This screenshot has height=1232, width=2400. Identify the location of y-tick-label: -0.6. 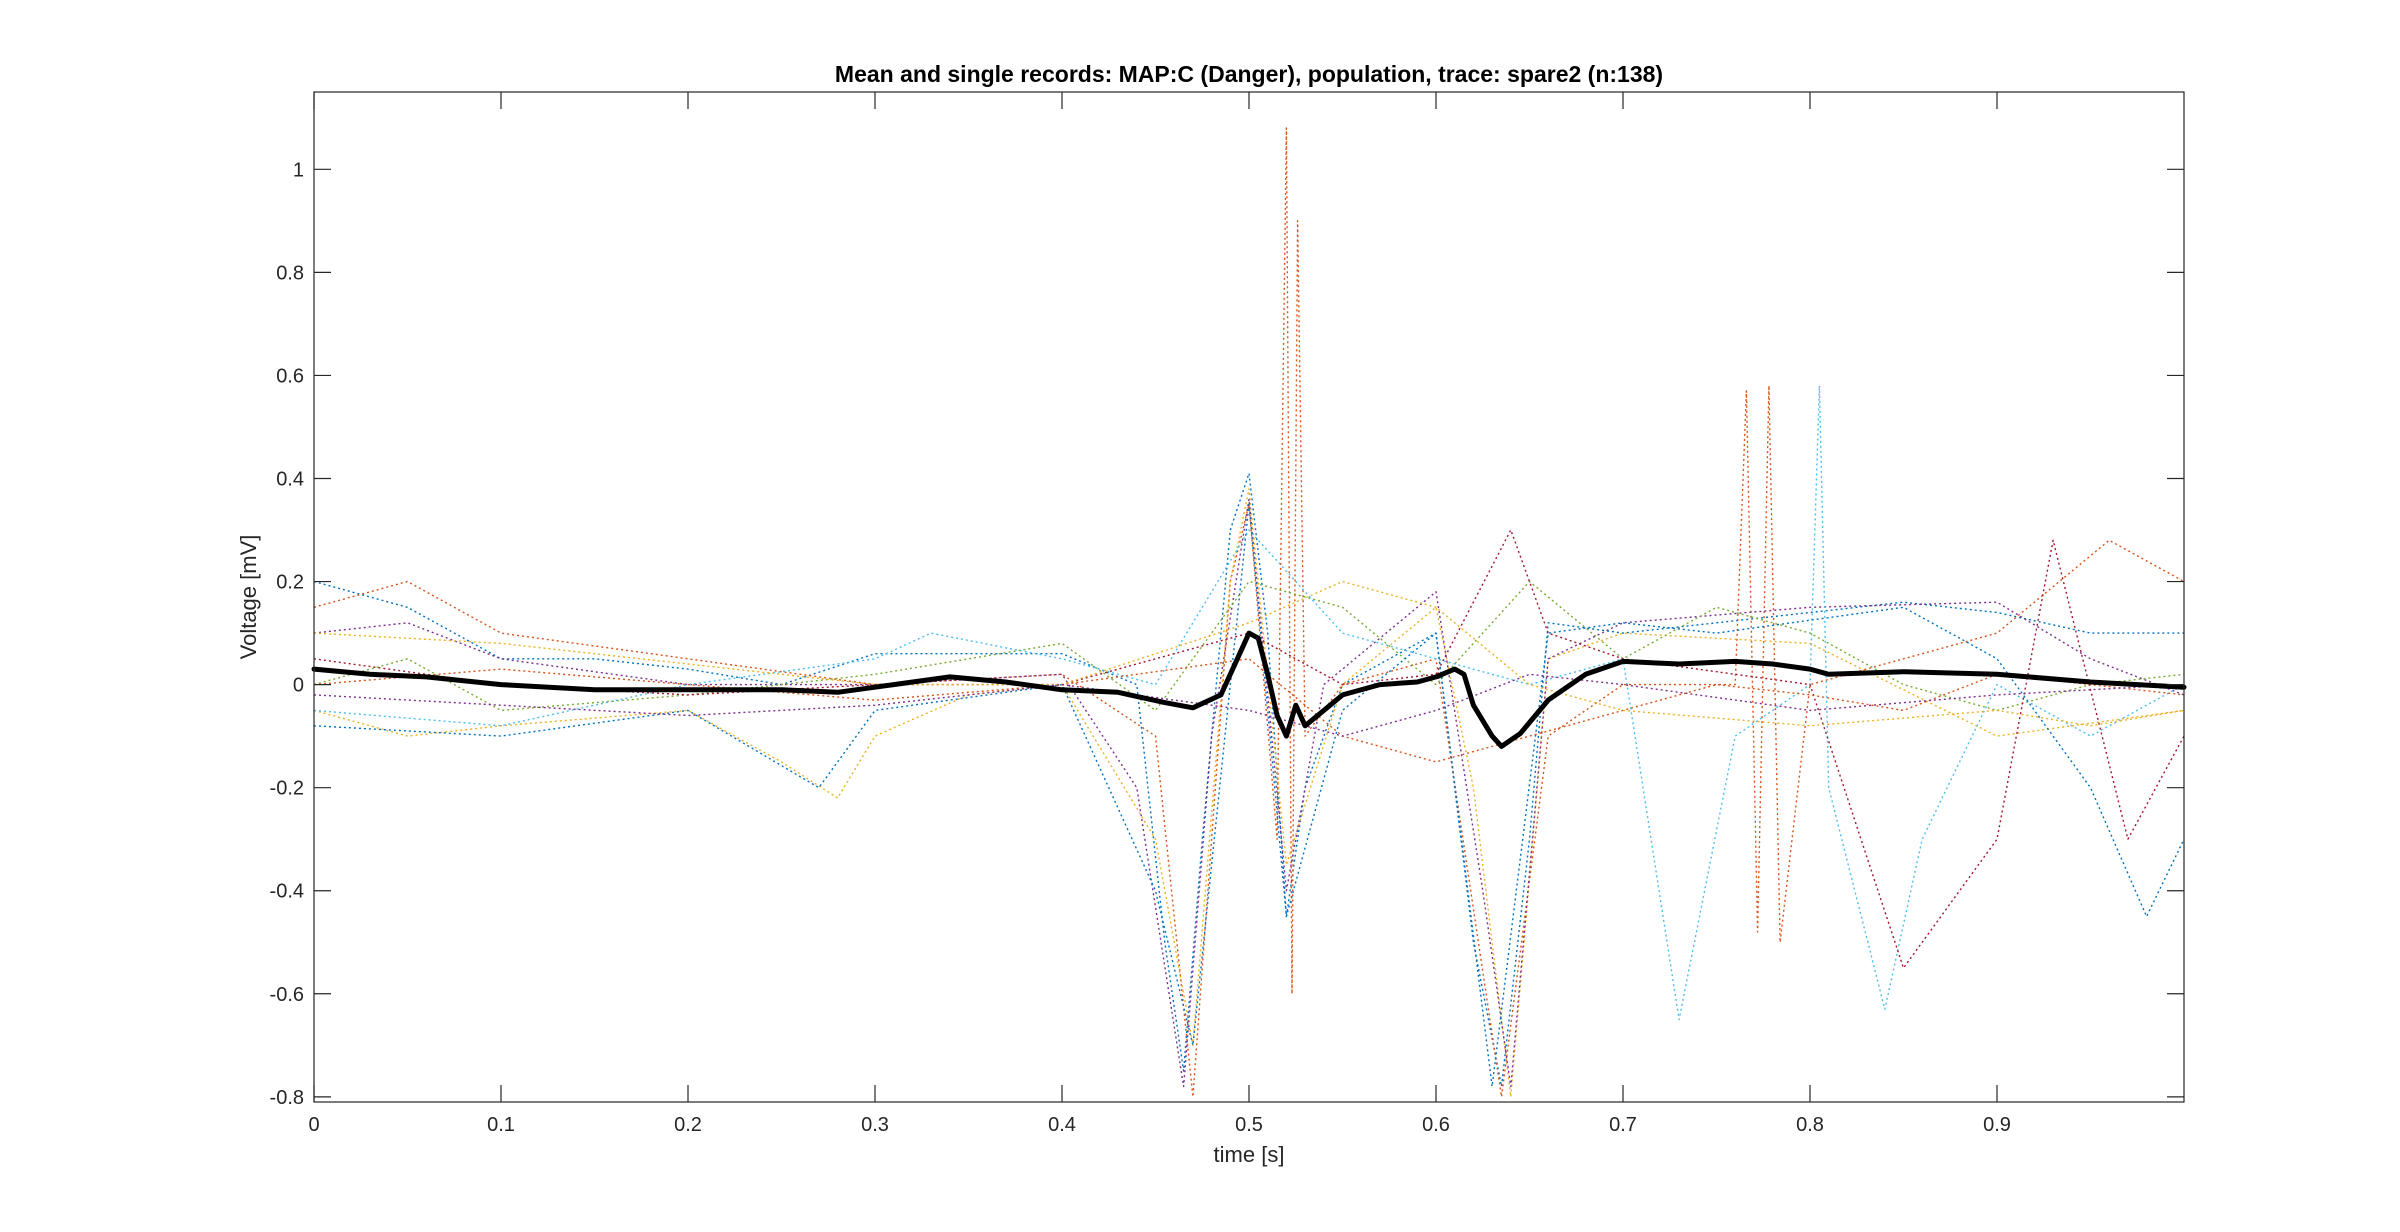
(287, 995).